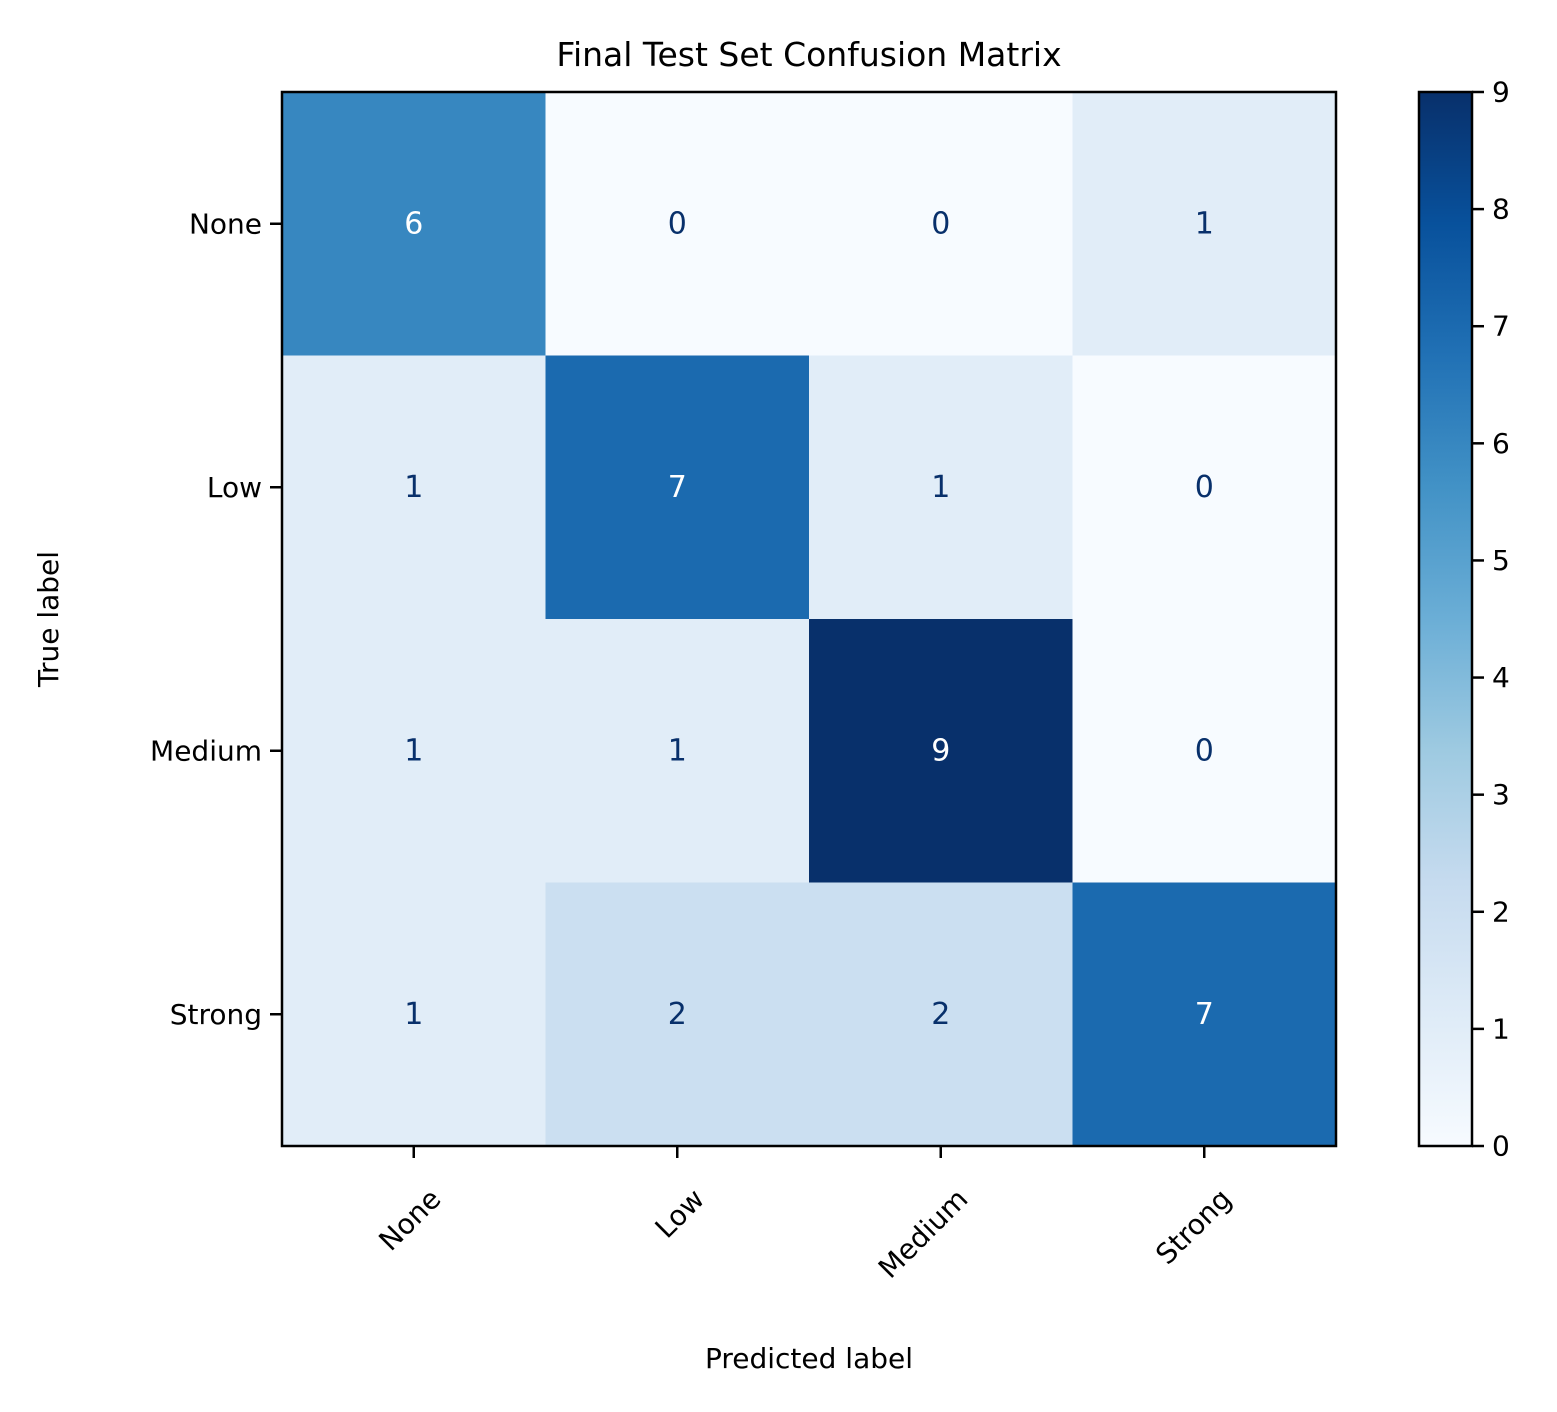  I want to click on matrix-cell-low-none, so click(414, 487).